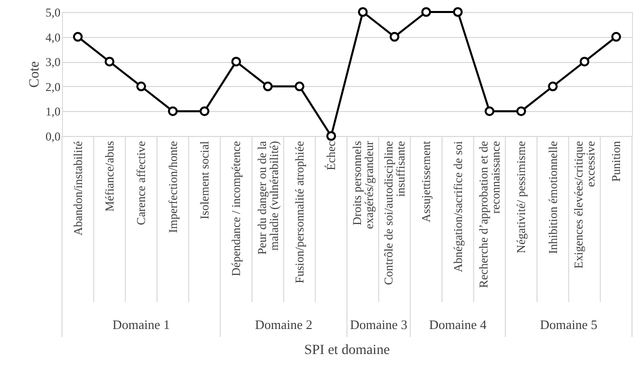  I want to click on x-tick-label: Punition, so click(616, 161).